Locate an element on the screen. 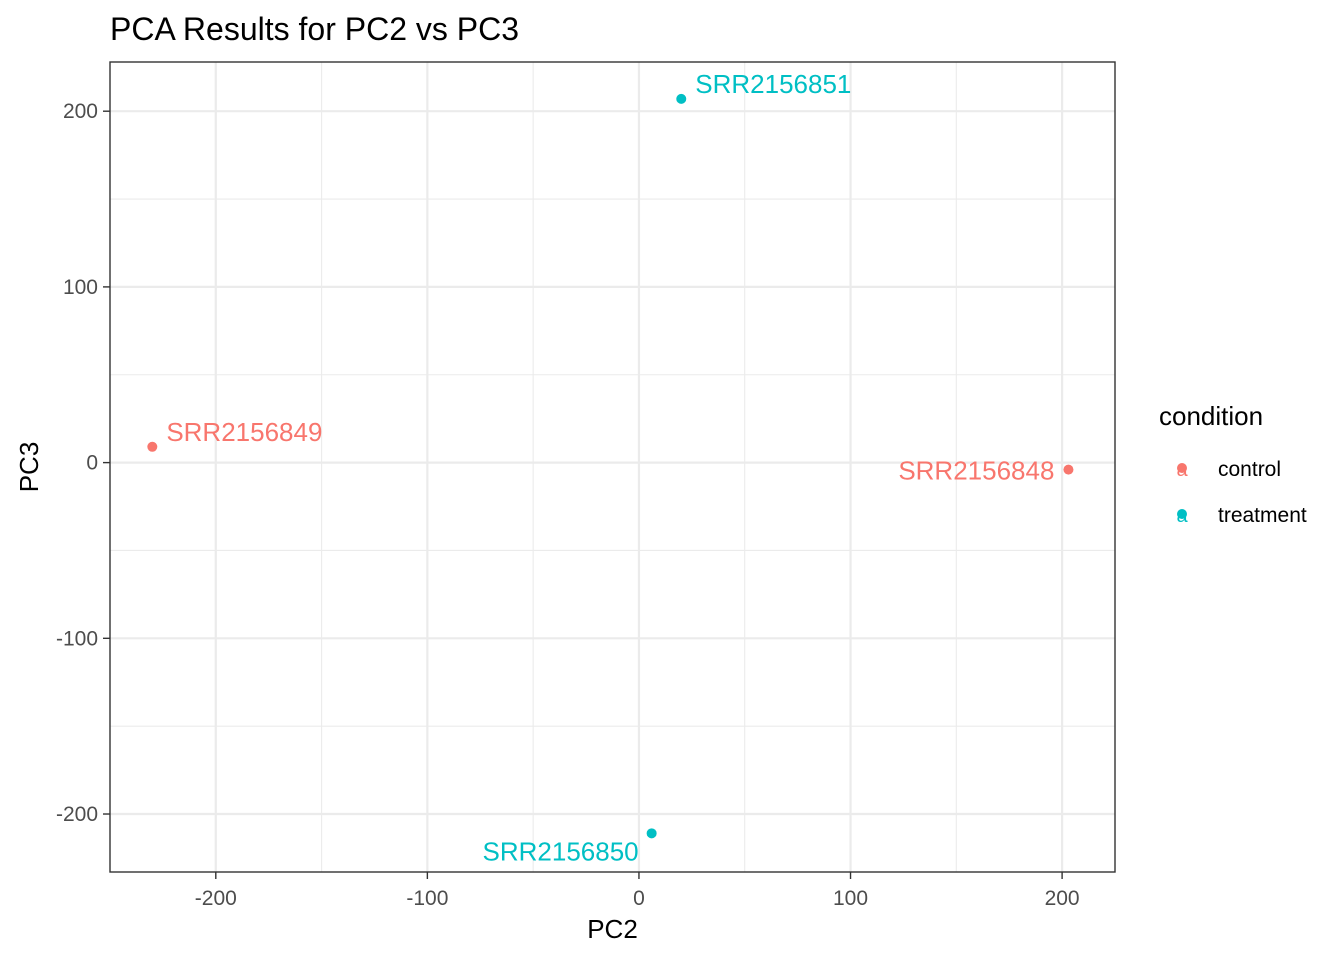 This screenshot has width=1344, height=960. data-point-SRR2156851 is located at coordinates (681, 98).